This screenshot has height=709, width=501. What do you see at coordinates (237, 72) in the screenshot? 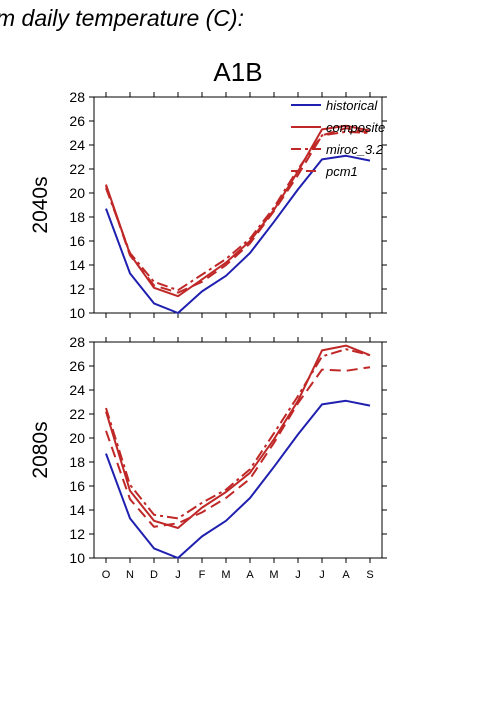
I see `chart-title: A1B` at bounding box center [237, 72].